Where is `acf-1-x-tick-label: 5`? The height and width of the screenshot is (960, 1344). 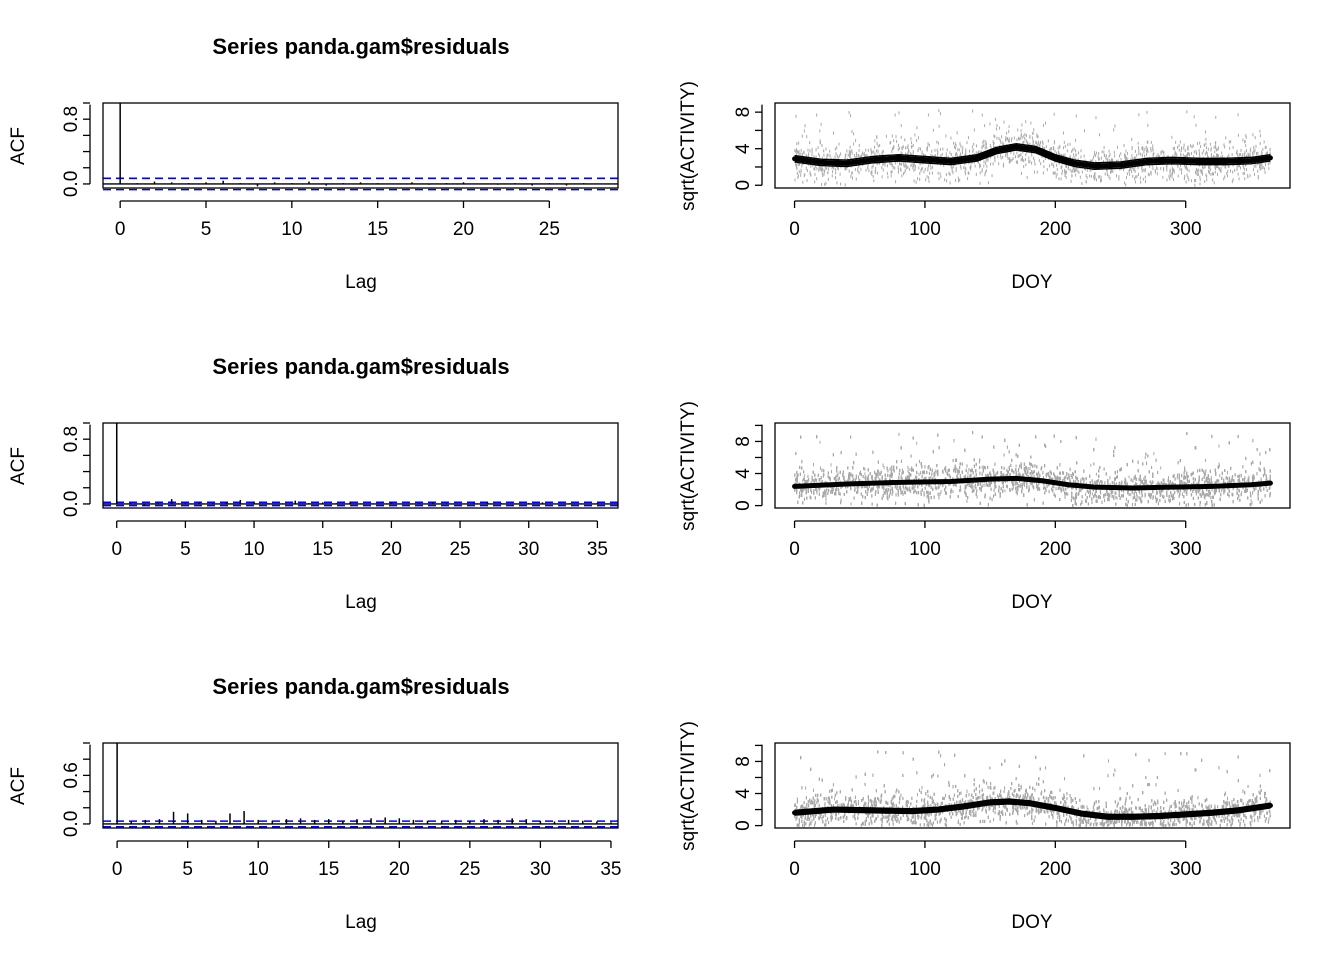 acf-1-x-tick-label: 5 is located at coordinates (206, 229).